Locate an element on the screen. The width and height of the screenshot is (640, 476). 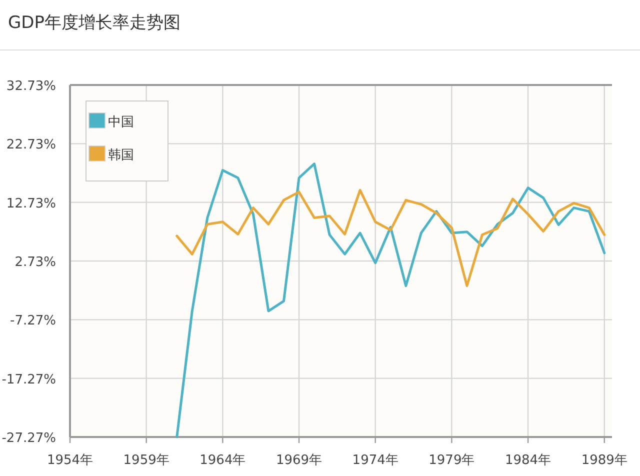
y-tick-label: -17.27% is located at coordinates (29, 380).